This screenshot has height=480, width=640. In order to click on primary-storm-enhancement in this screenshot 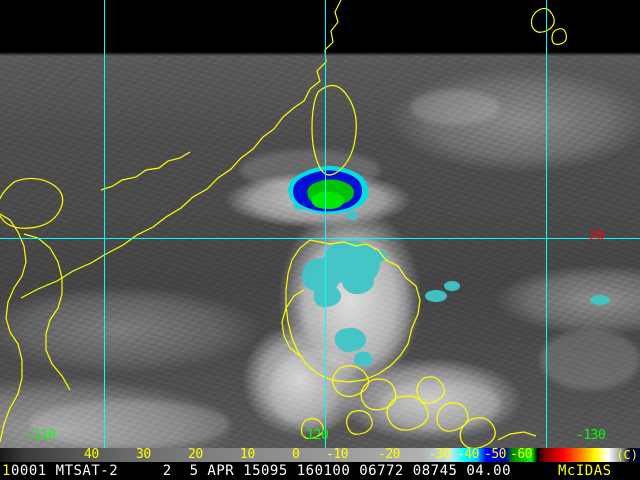, I will do `click(328, 190)`.